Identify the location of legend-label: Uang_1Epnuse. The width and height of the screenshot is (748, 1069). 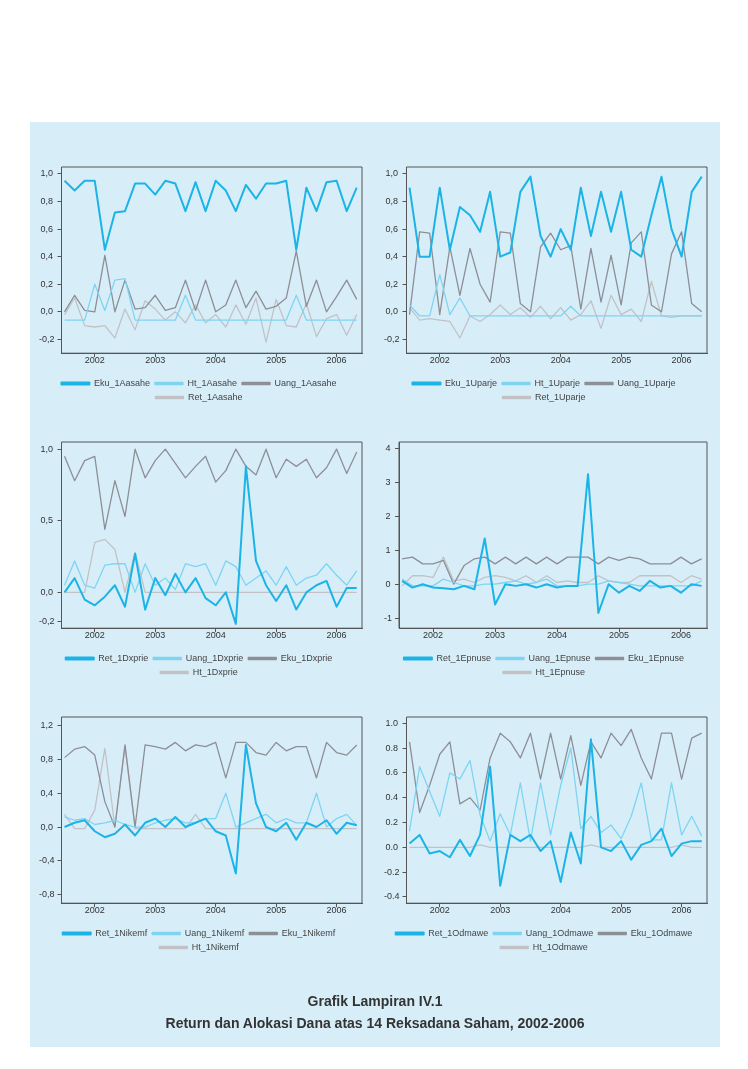
(559, 657).